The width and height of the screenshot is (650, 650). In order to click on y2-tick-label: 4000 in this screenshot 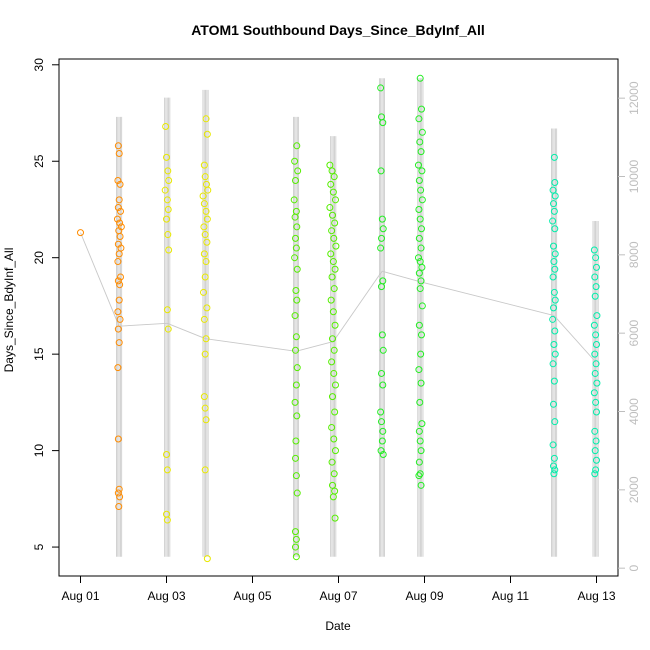, I will do `click(634, 411)`.